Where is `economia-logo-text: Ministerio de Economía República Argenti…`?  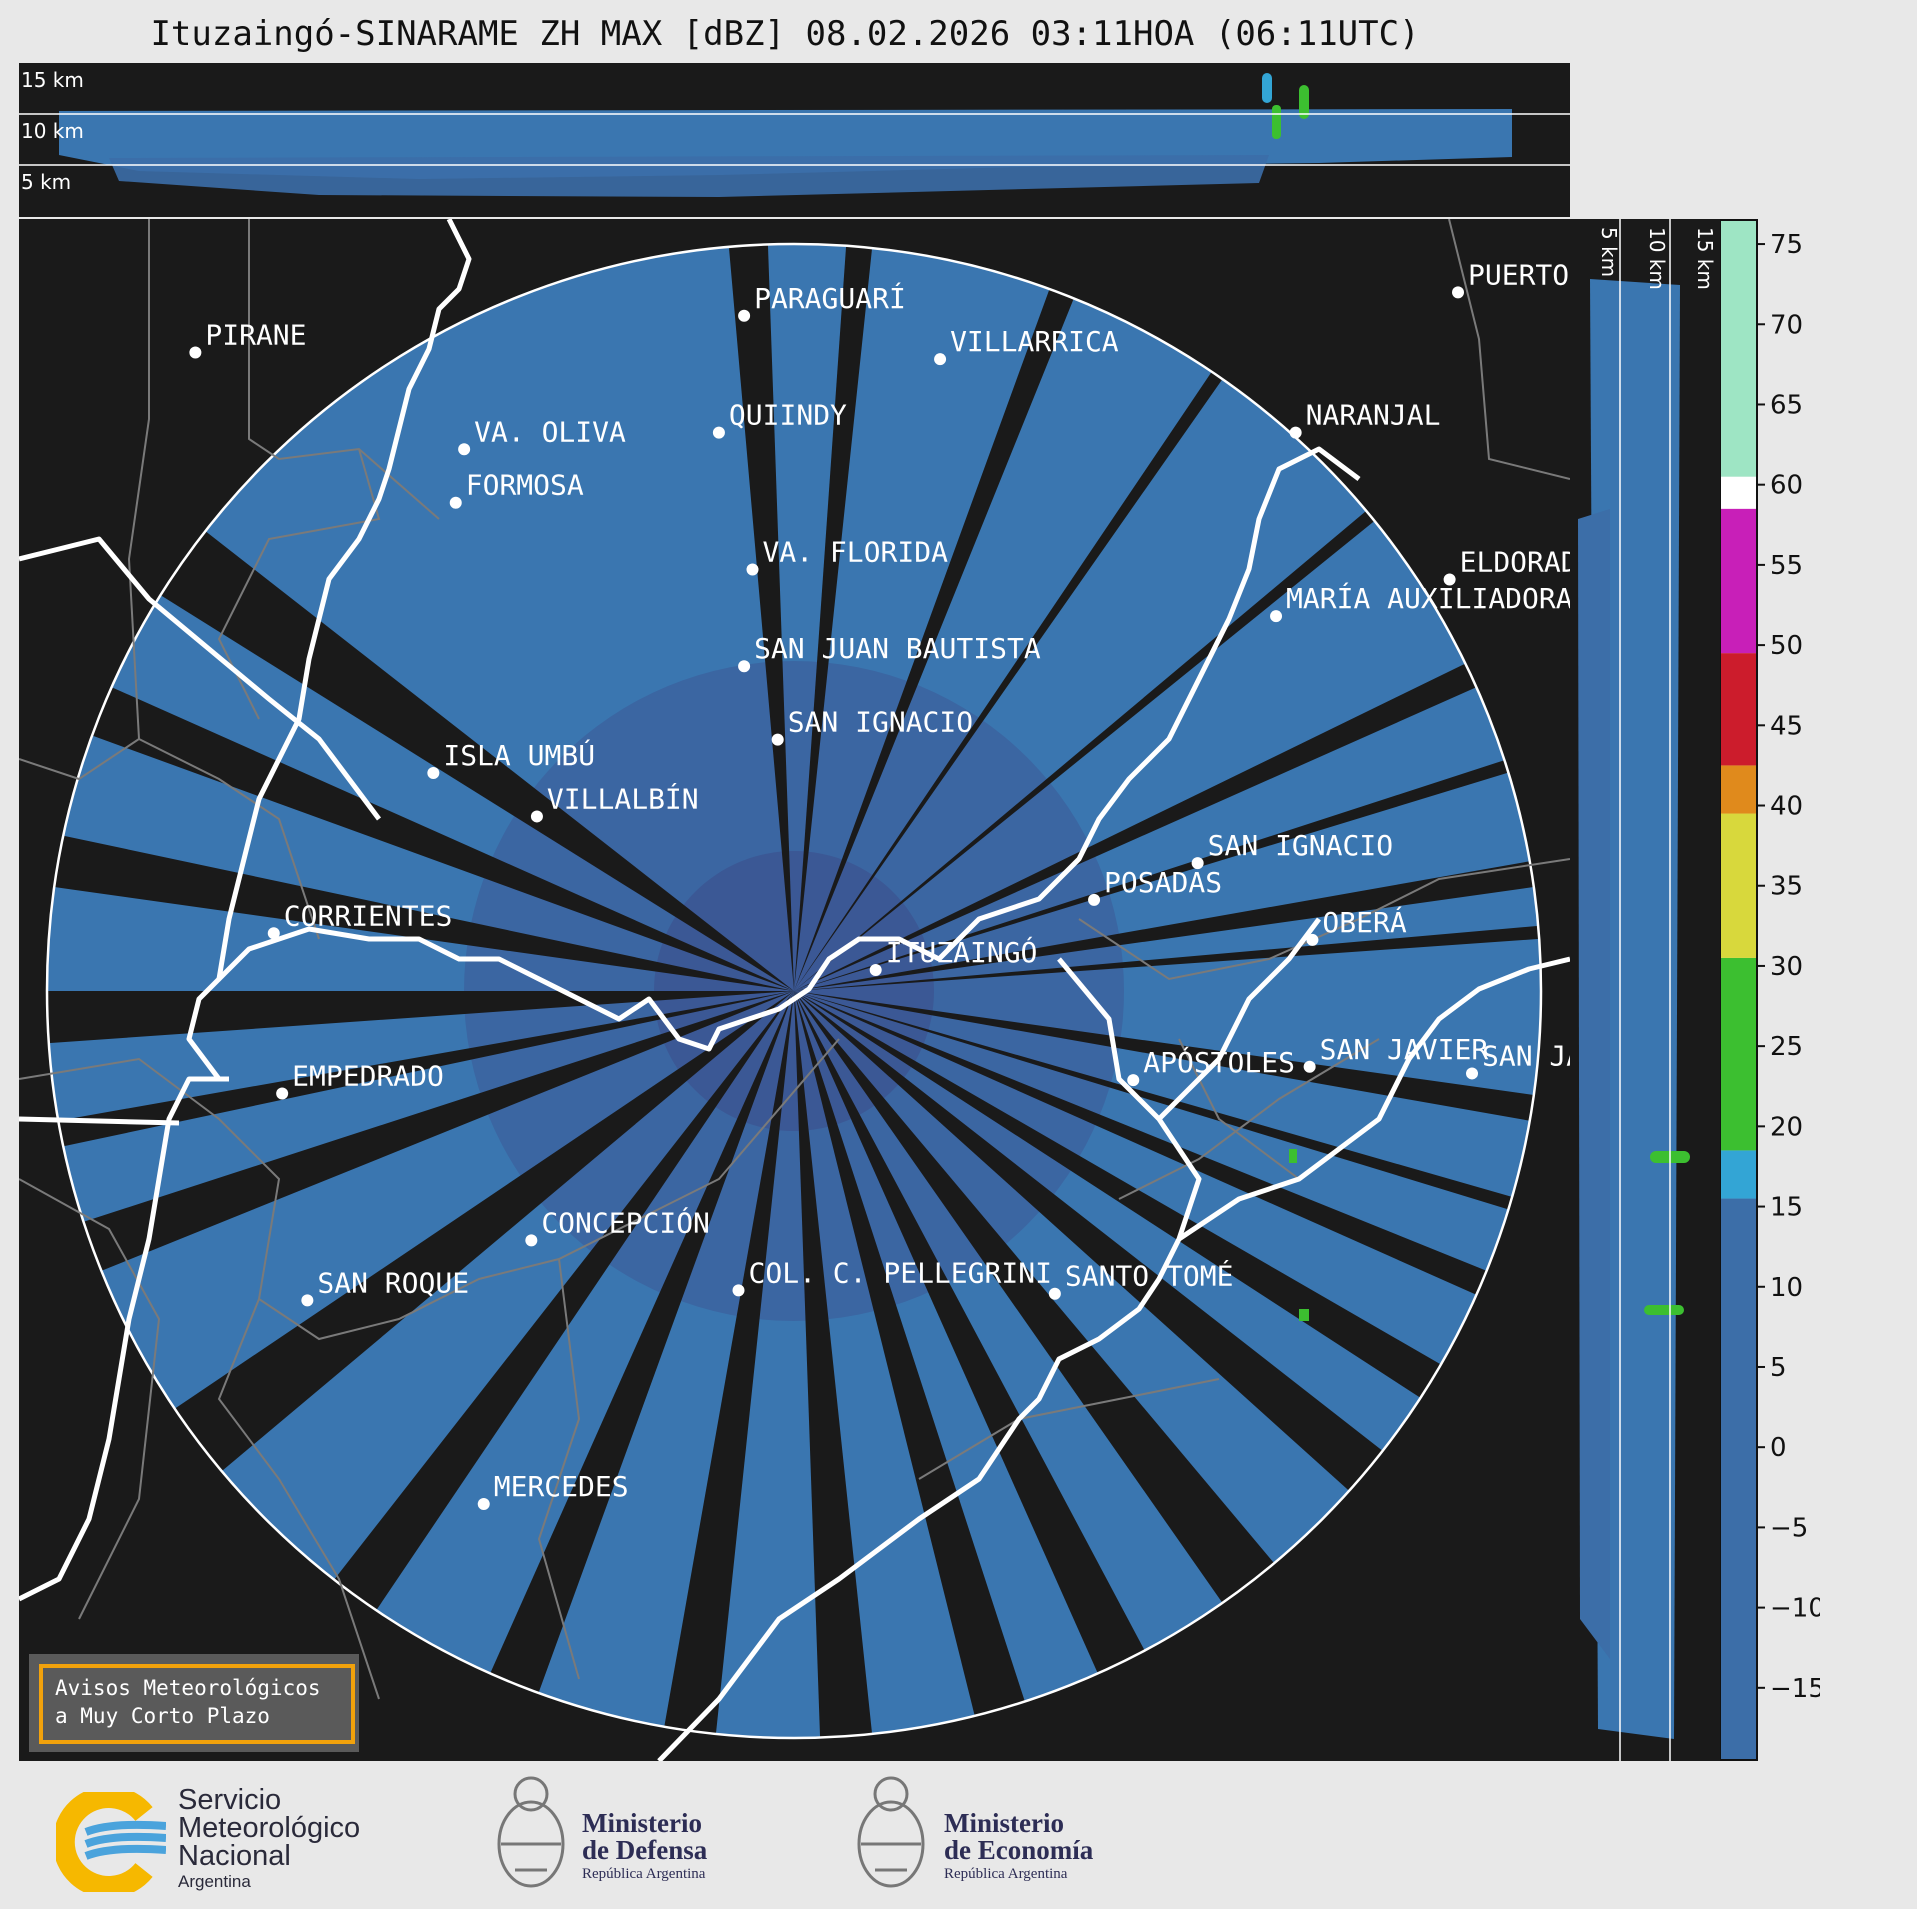 economia-logo-text: Ministerio de Economía República Argenti… is located at coordinates (1019, 1845).